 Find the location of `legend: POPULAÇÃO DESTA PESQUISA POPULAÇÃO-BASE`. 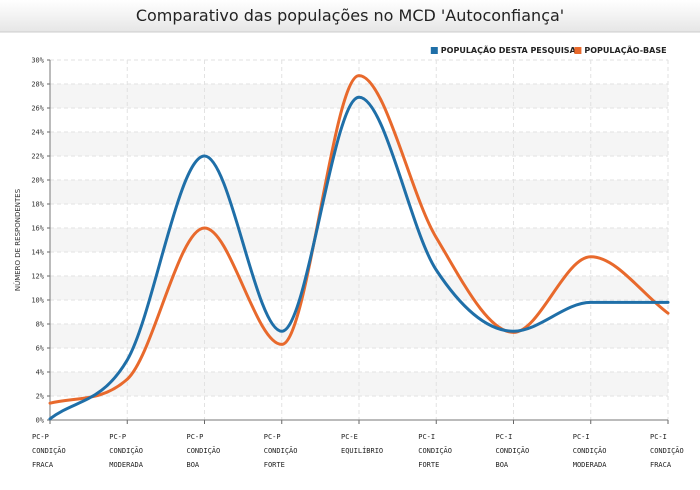

legend: POPULAÇÃO DESTA PESQUISA POPULAÇÃO-BASE is located at coordinates (548, 50).